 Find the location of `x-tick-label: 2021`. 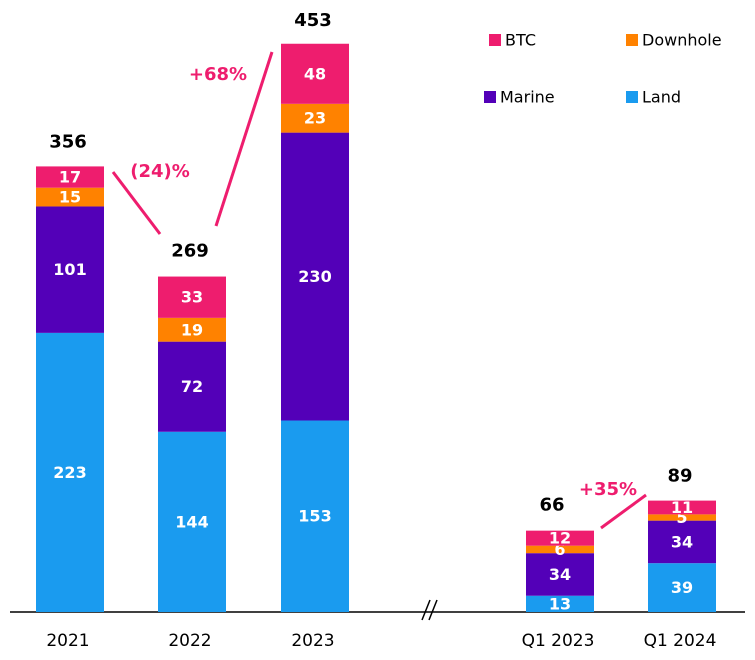

x-tick-label: 2021 is located at coordinates (67, 641).